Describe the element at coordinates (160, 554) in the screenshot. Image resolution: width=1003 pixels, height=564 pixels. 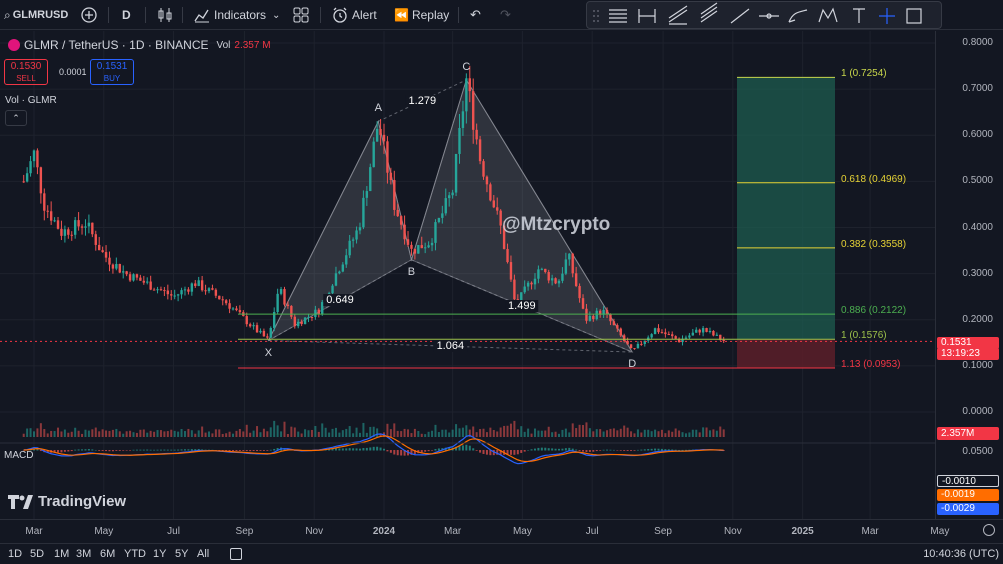
I see `range-button-1y: 1Y` at that location.